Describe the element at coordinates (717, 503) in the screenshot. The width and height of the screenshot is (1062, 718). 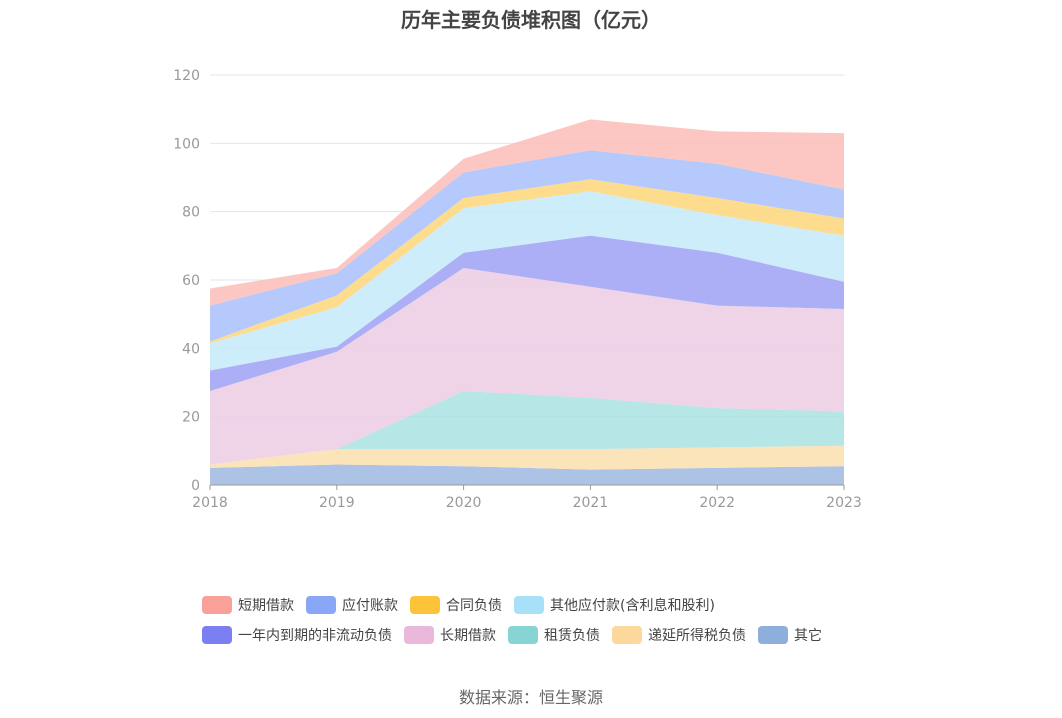
I see `x-tick-label: 2022` at that location.